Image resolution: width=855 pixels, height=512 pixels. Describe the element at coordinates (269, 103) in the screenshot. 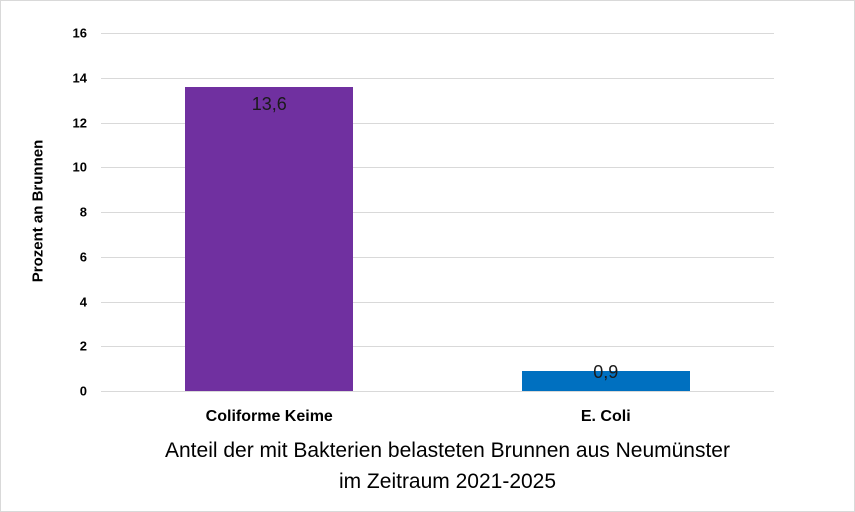

I see `data-label: 13,6` at that location.